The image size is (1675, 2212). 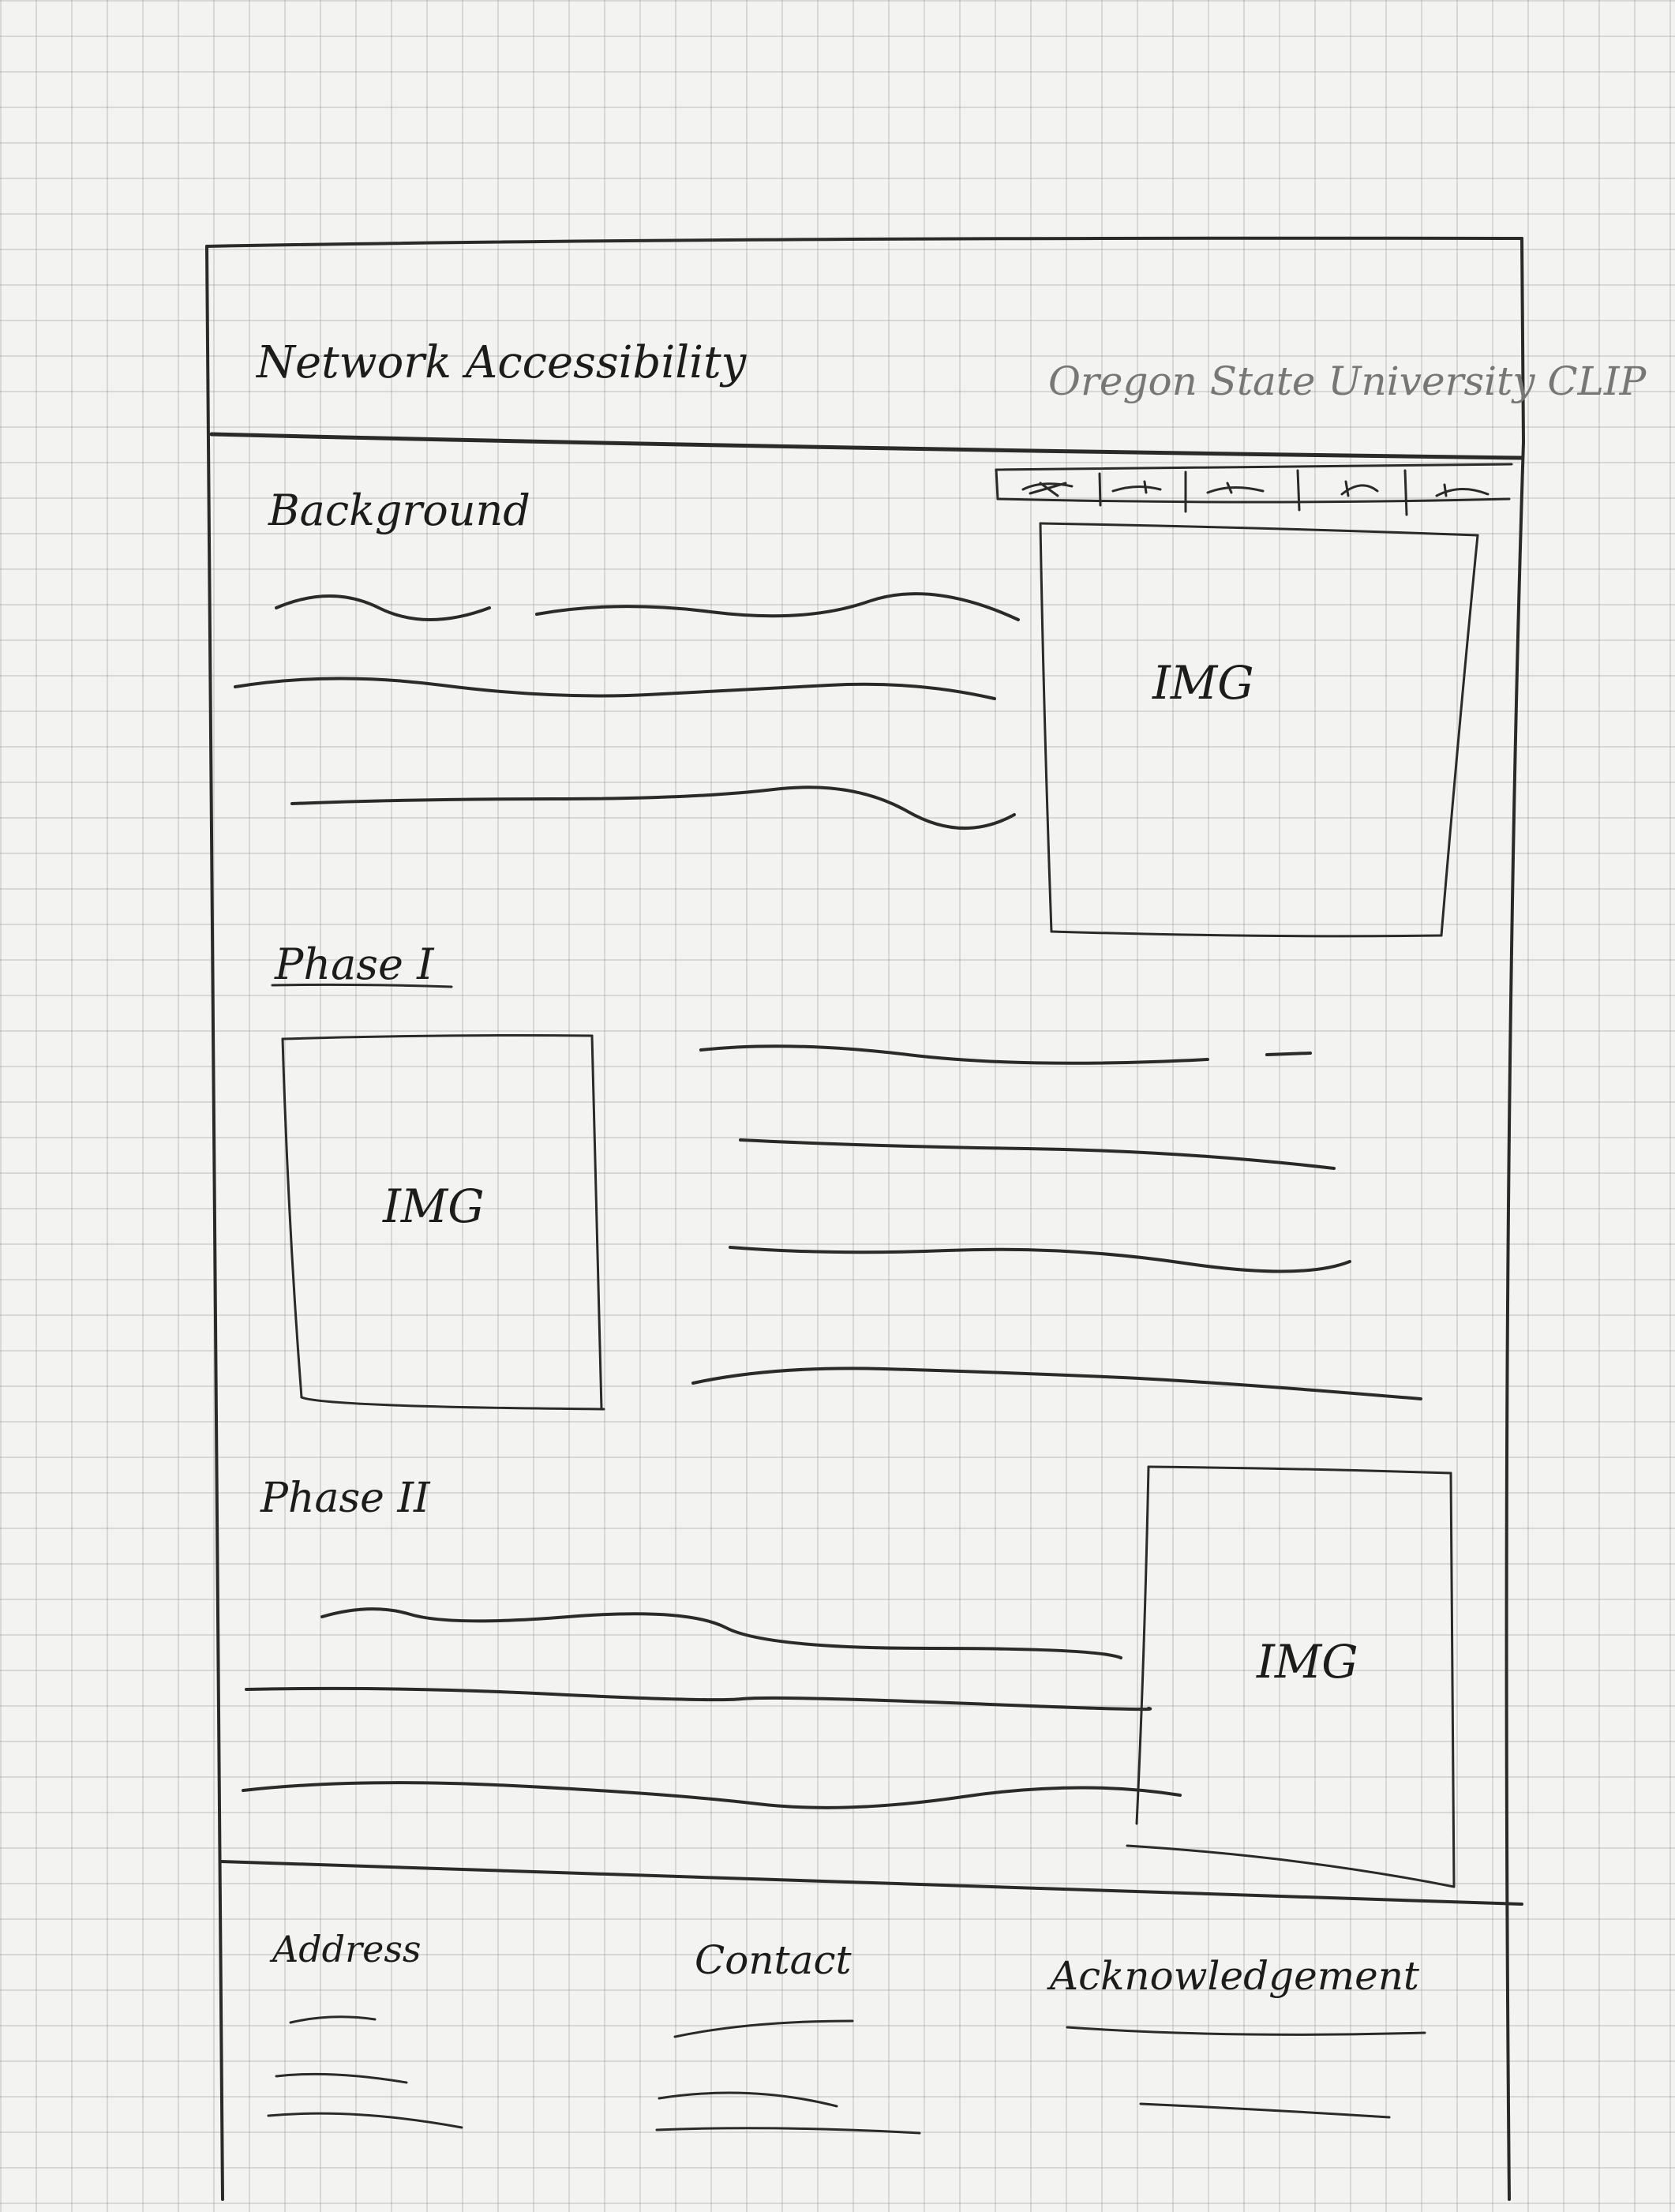 What do you see at coordinates (1347, 381) in the screenshot?
I see `university-brand: Oregon State University CLIP` at bounding box center [1347, 381].